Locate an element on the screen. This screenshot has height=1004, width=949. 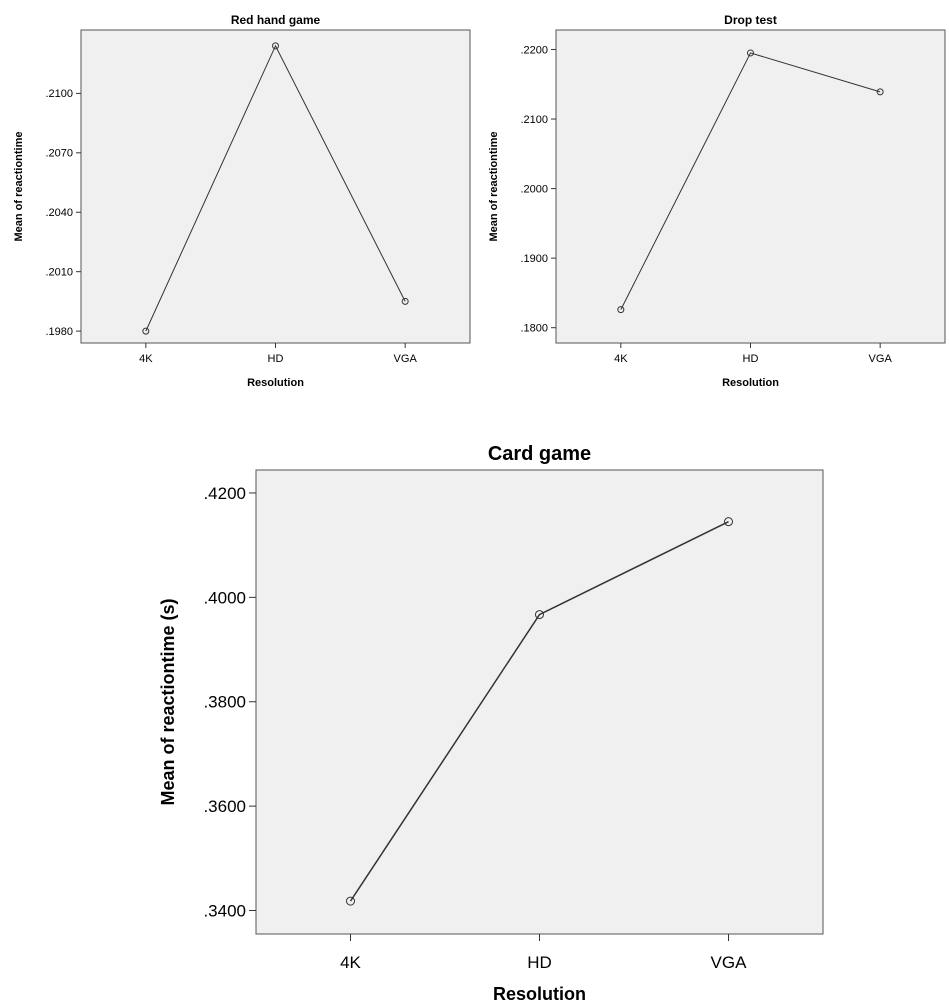
y-tick-label: .1980 is located at coordinates (59, 332).